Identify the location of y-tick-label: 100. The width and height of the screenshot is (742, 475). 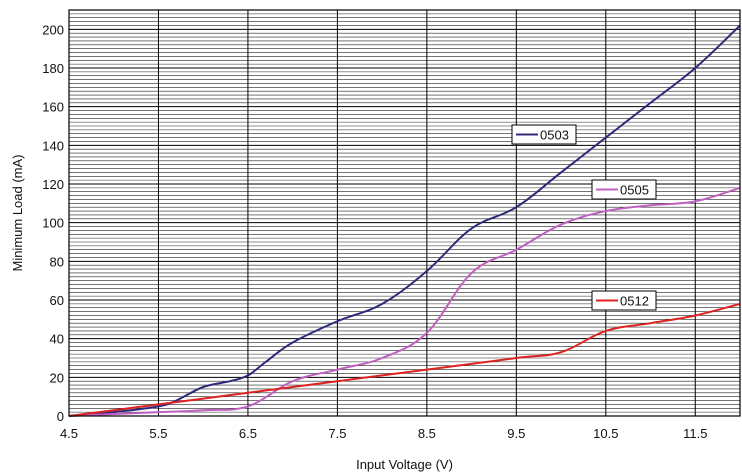
(53, 223).